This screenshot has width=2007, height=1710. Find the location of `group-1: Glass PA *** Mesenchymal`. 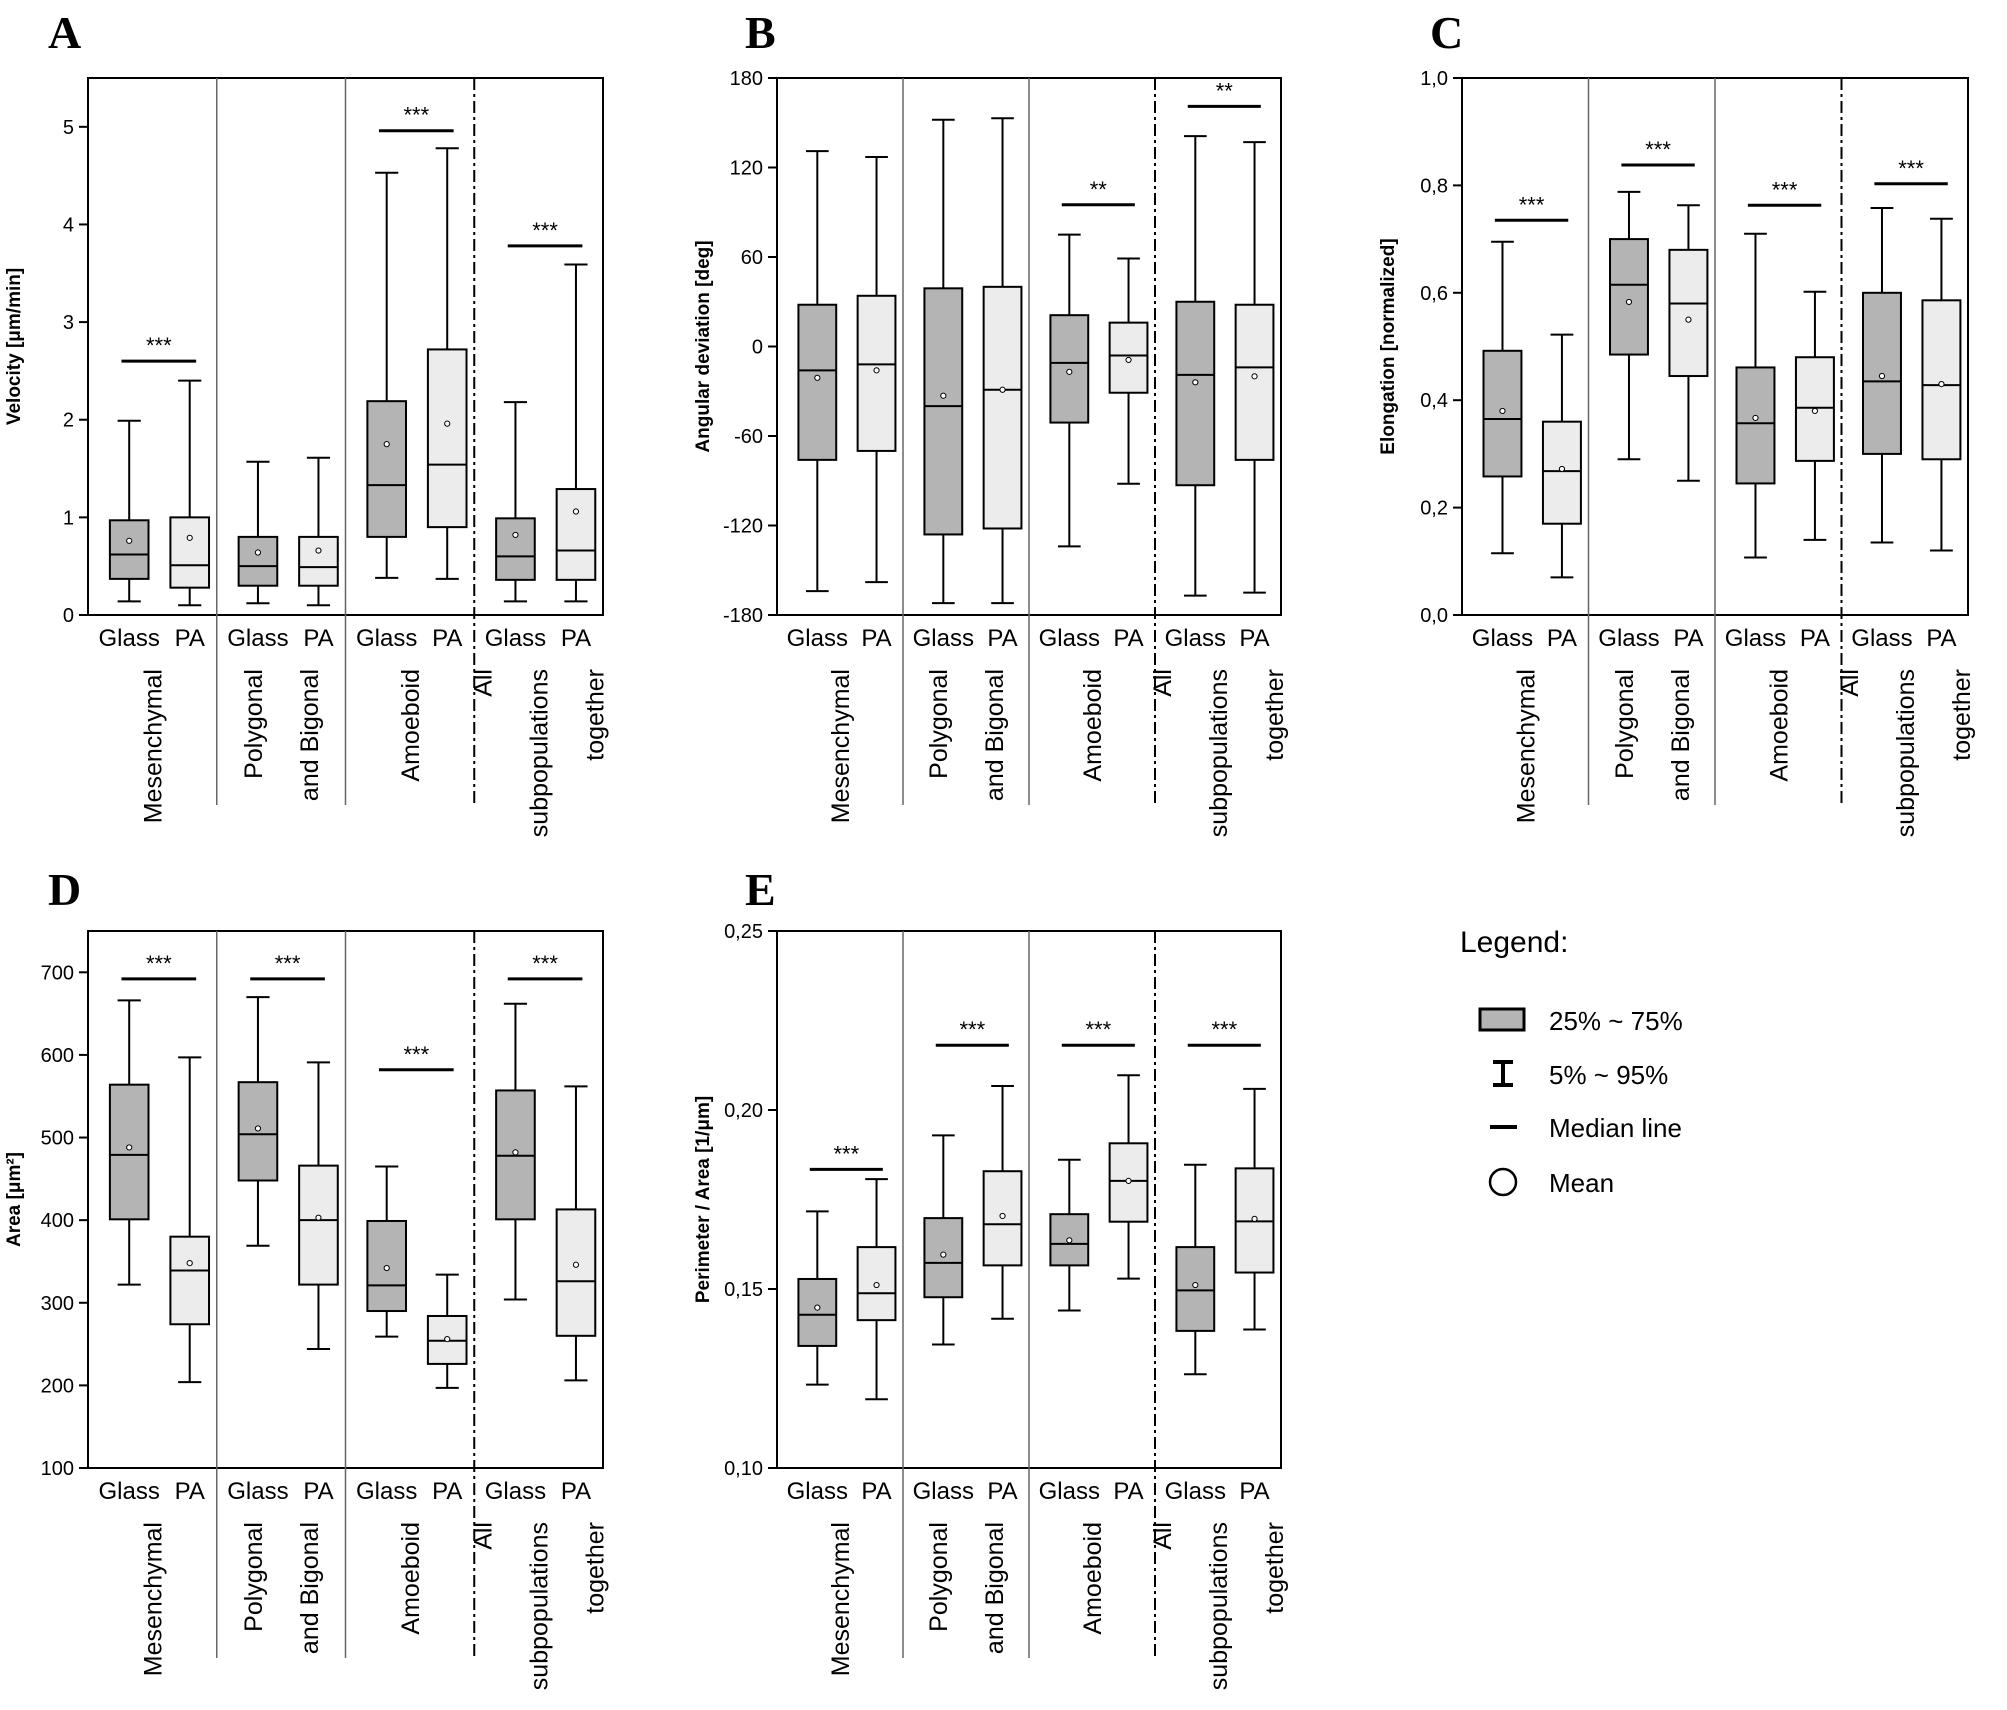

group-1: Glass PA *** Mesenchymal is located at coordinates (1531, 450).